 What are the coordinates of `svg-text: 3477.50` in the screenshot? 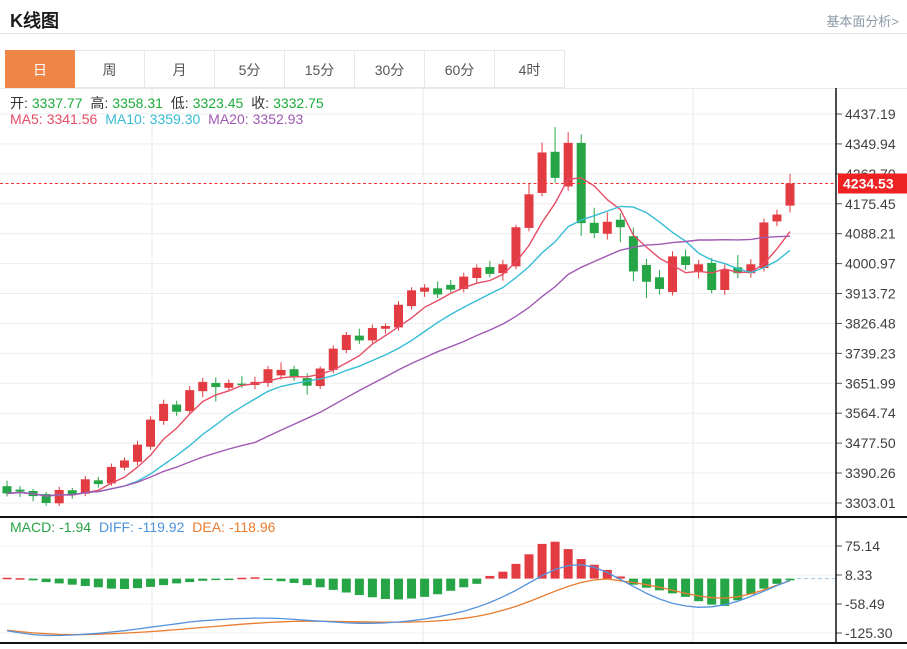 It's located at (870, 443).